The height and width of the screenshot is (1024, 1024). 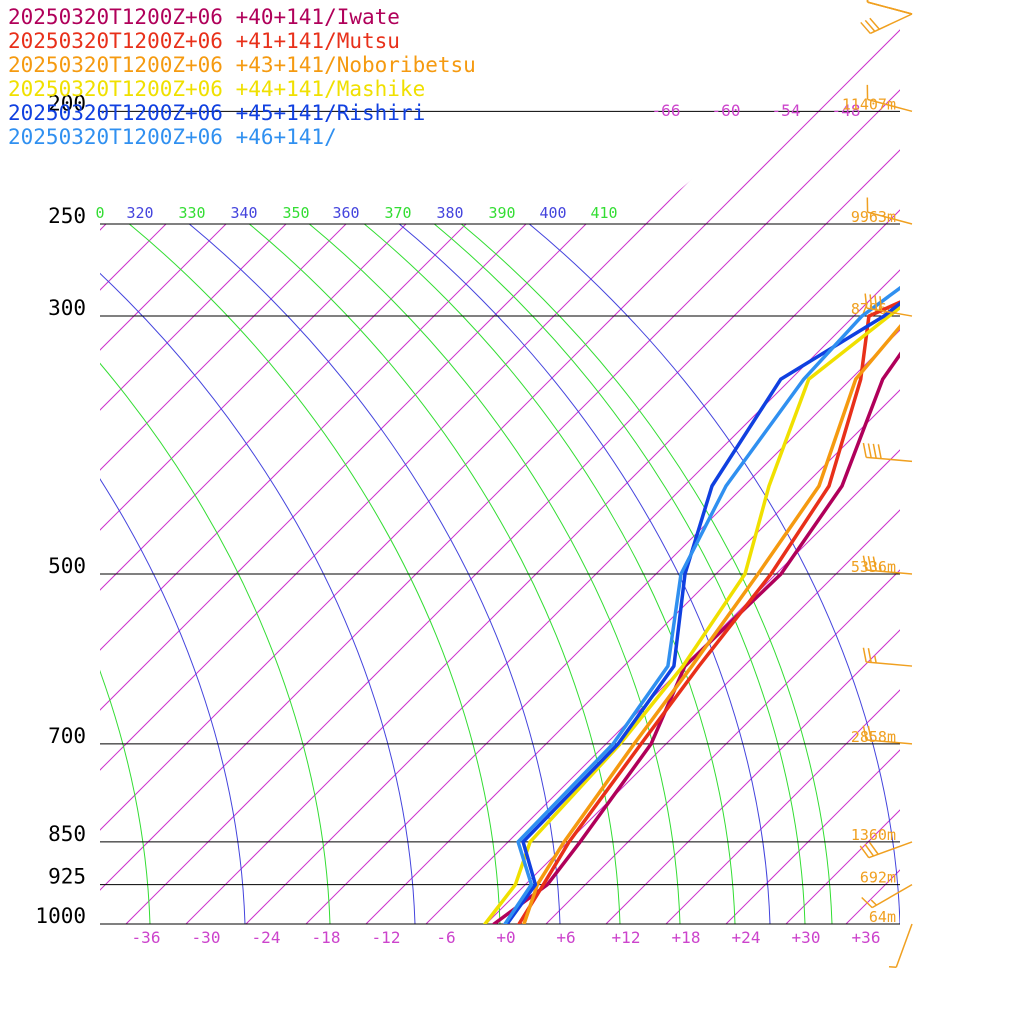 What do you see at coordinates (60, 509) in the screenshot?
I see `pressure-axis-labels: 1001502002503005007008509251000` at bounding box center [60, 509].